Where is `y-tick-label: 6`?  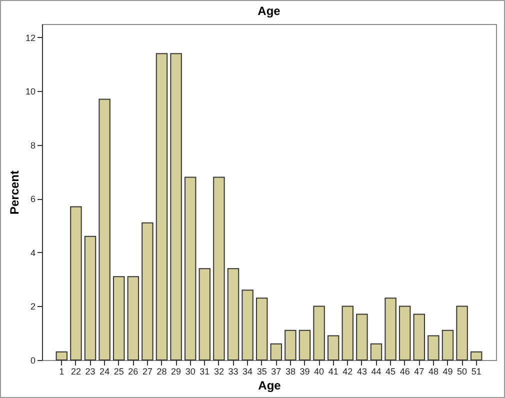 y-tick-label: 6 is located at coordinates (33, 199).